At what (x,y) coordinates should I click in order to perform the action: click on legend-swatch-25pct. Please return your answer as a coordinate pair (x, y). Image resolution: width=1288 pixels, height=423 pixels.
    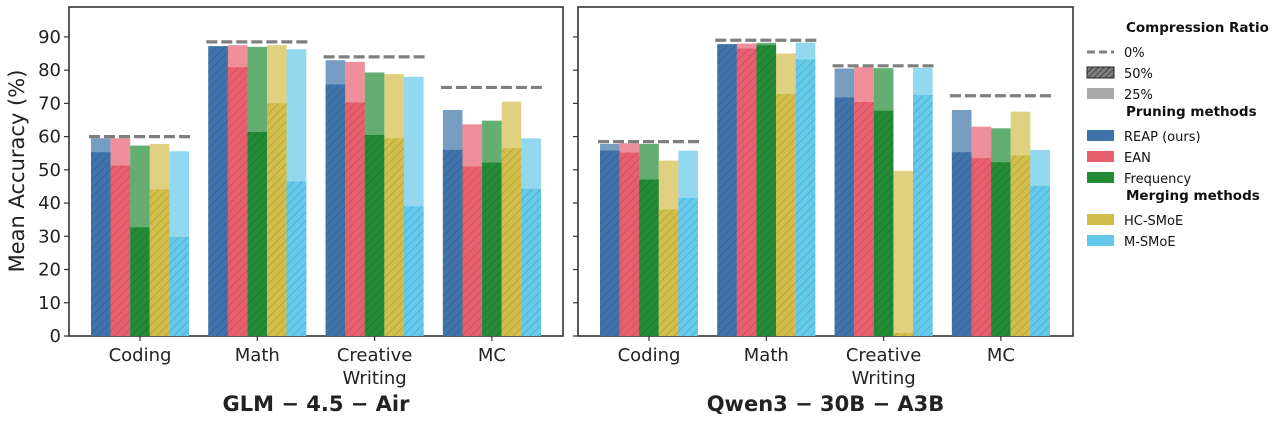
    Looking at the image, I should click on (1100, 93).